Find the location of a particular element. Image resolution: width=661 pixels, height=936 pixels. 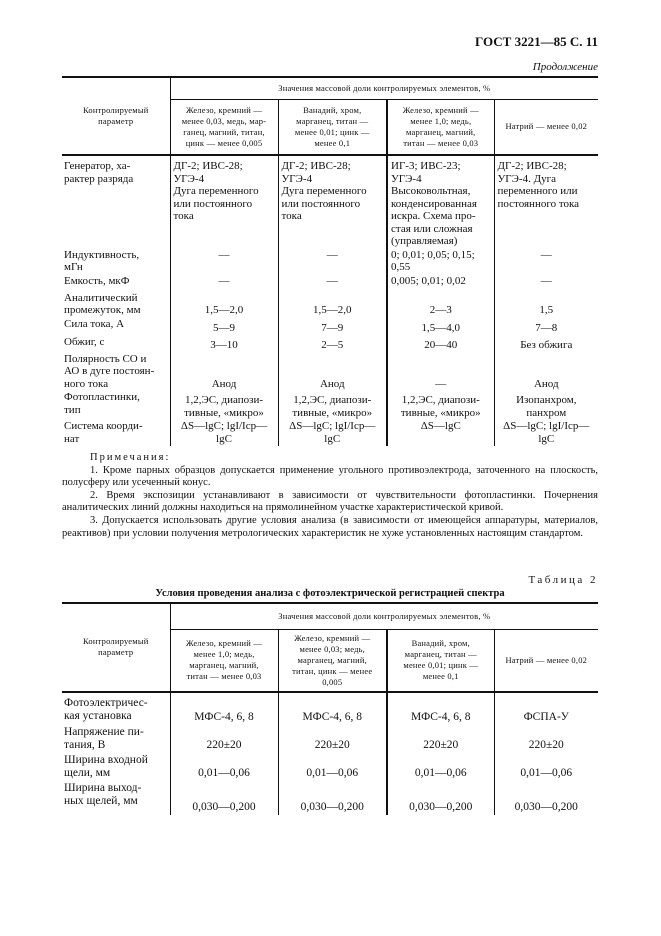

value-cell: Изопанхром, панхром is located at coordinates (546, 404).